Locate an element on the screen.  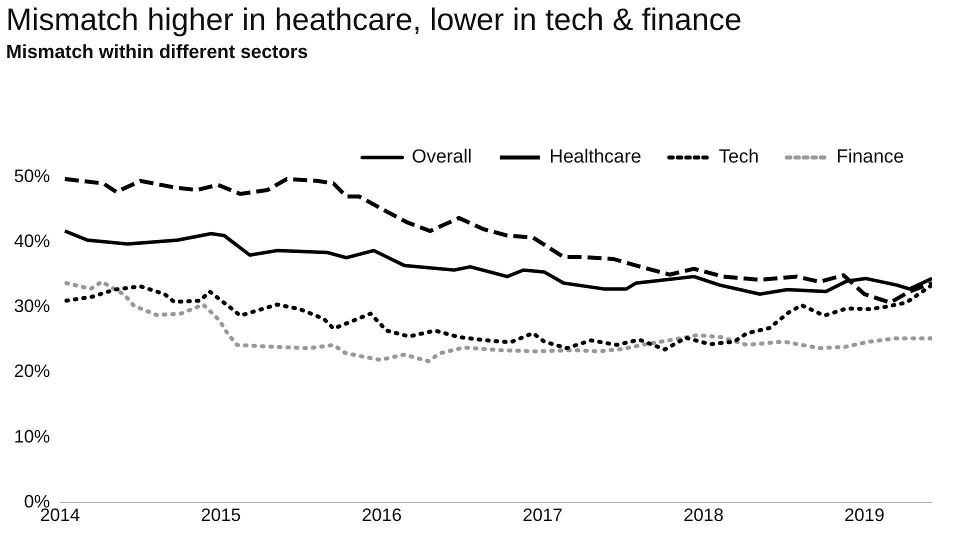
legend-label: Healthcare is located at coordinates (595, 157).